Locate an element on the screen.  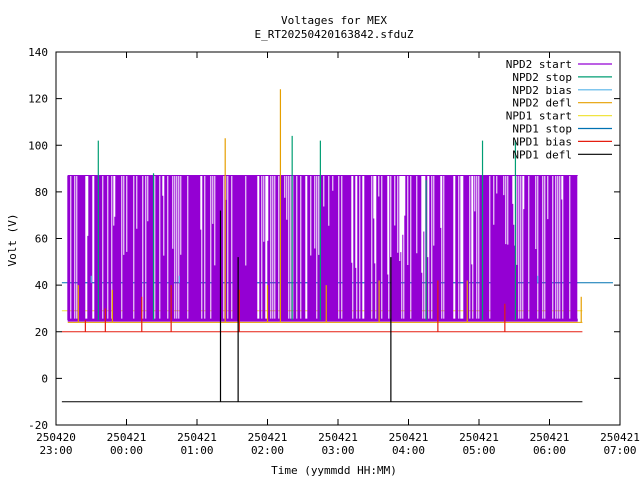
legend-label: NPD2 stop is located at coordinates (542, 77).